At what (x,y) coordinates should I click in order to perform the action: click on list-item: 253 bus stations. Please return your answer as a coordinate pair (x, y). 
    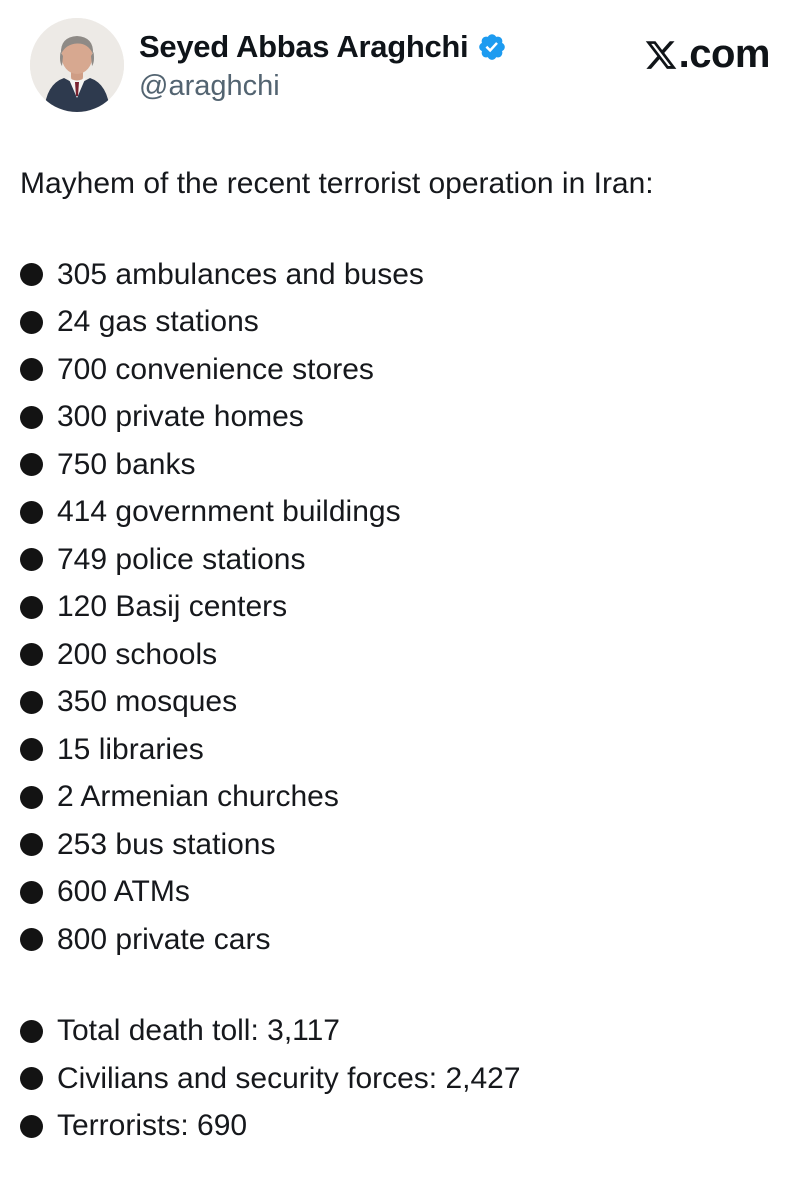
    Looking at the image, I should click on (400, 845).